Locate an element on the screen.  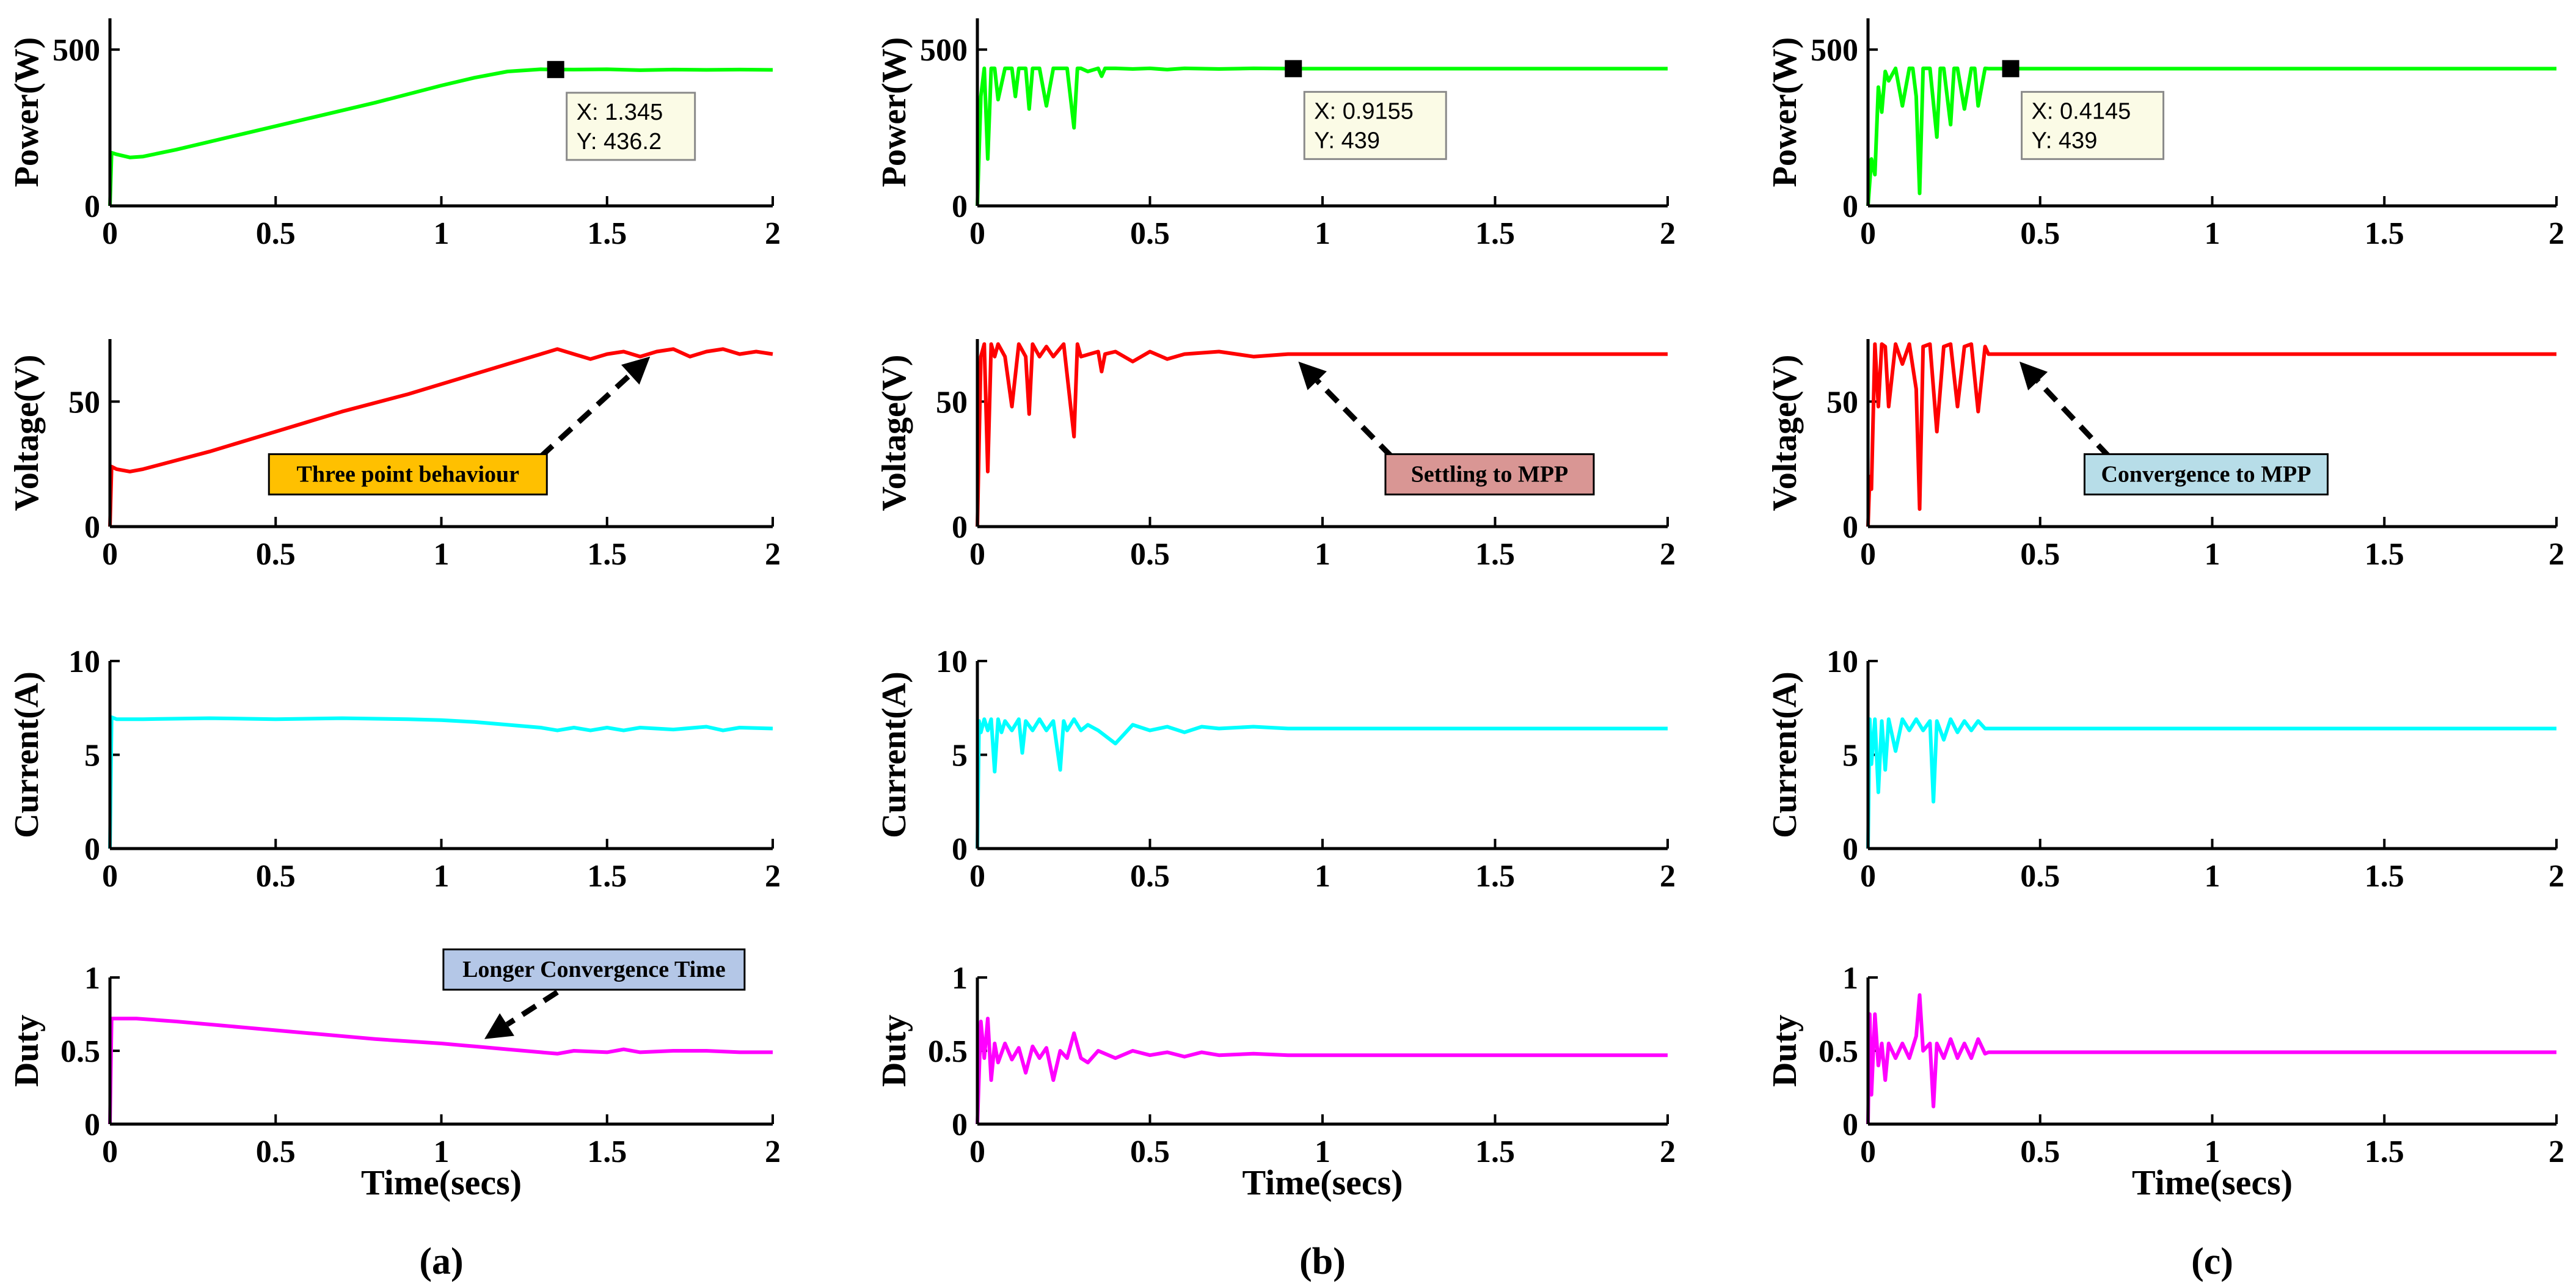
subplot-voltage: 0 50 0 0.5 1 1.5 2 Voltage(V) Convergence to MPP is located at coordinates (2165, 455).